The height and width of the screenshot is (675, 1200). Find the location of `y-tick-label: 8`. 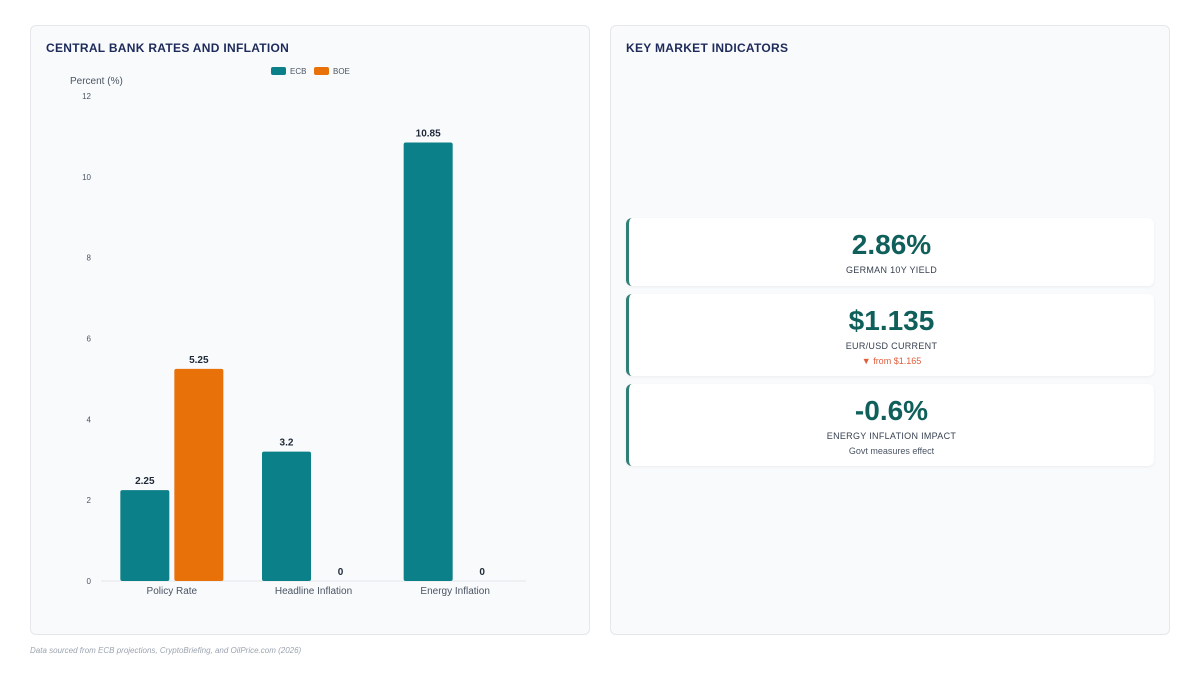

y-tick-label: 8 is located at coordinates (89, 258).